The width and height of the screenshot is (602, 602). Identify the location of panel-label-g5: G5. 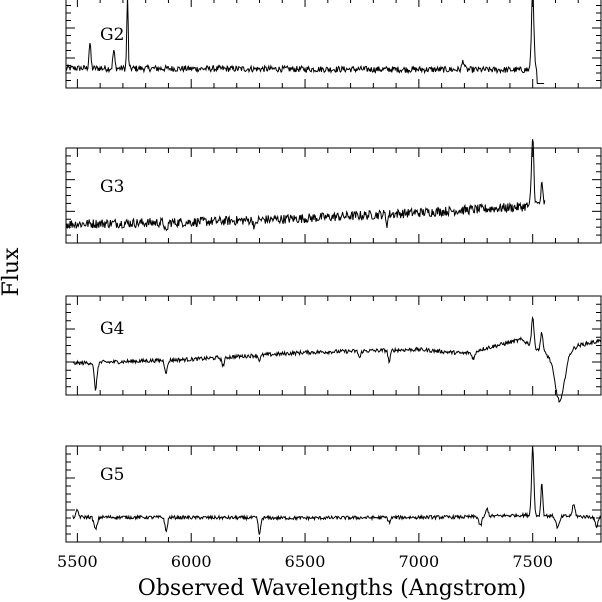
(112, 475).